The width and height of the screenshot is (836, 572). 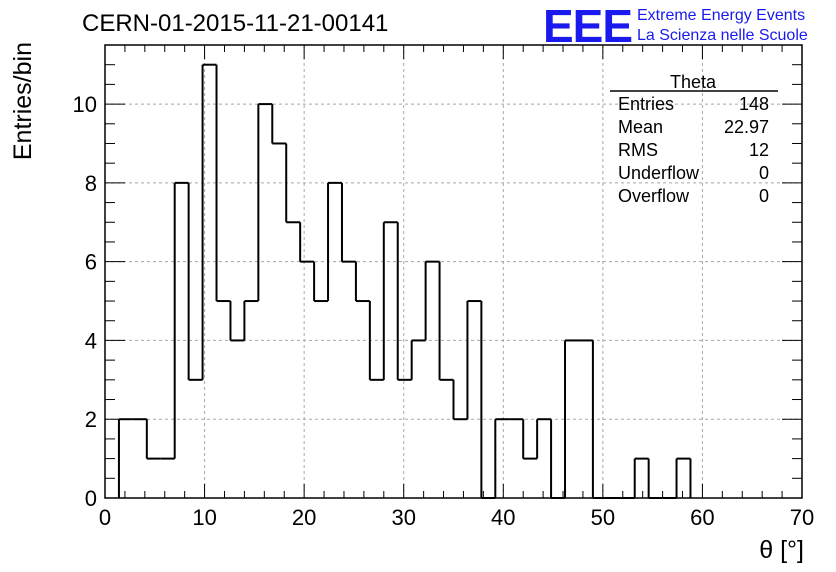 What do you see at coordinates (781, 550) in the screenshot?
I see `x-axis-label: θ [°]` at bounding box center [781, 550].